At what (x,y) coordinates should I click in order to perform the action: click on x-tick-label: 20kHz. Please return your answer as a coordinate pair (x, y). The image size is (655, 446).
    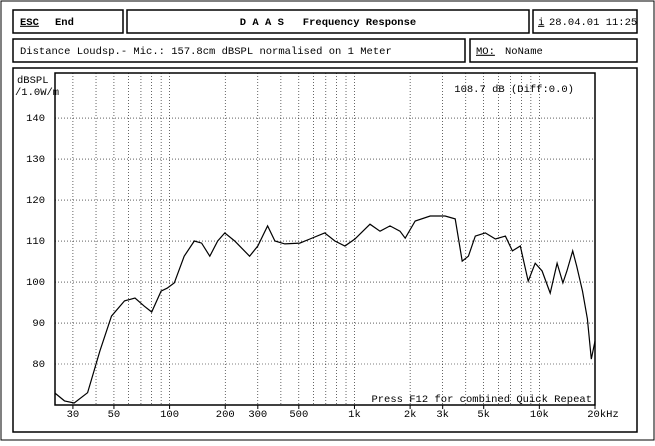
    Looking at the image, I should click on (603, 415).